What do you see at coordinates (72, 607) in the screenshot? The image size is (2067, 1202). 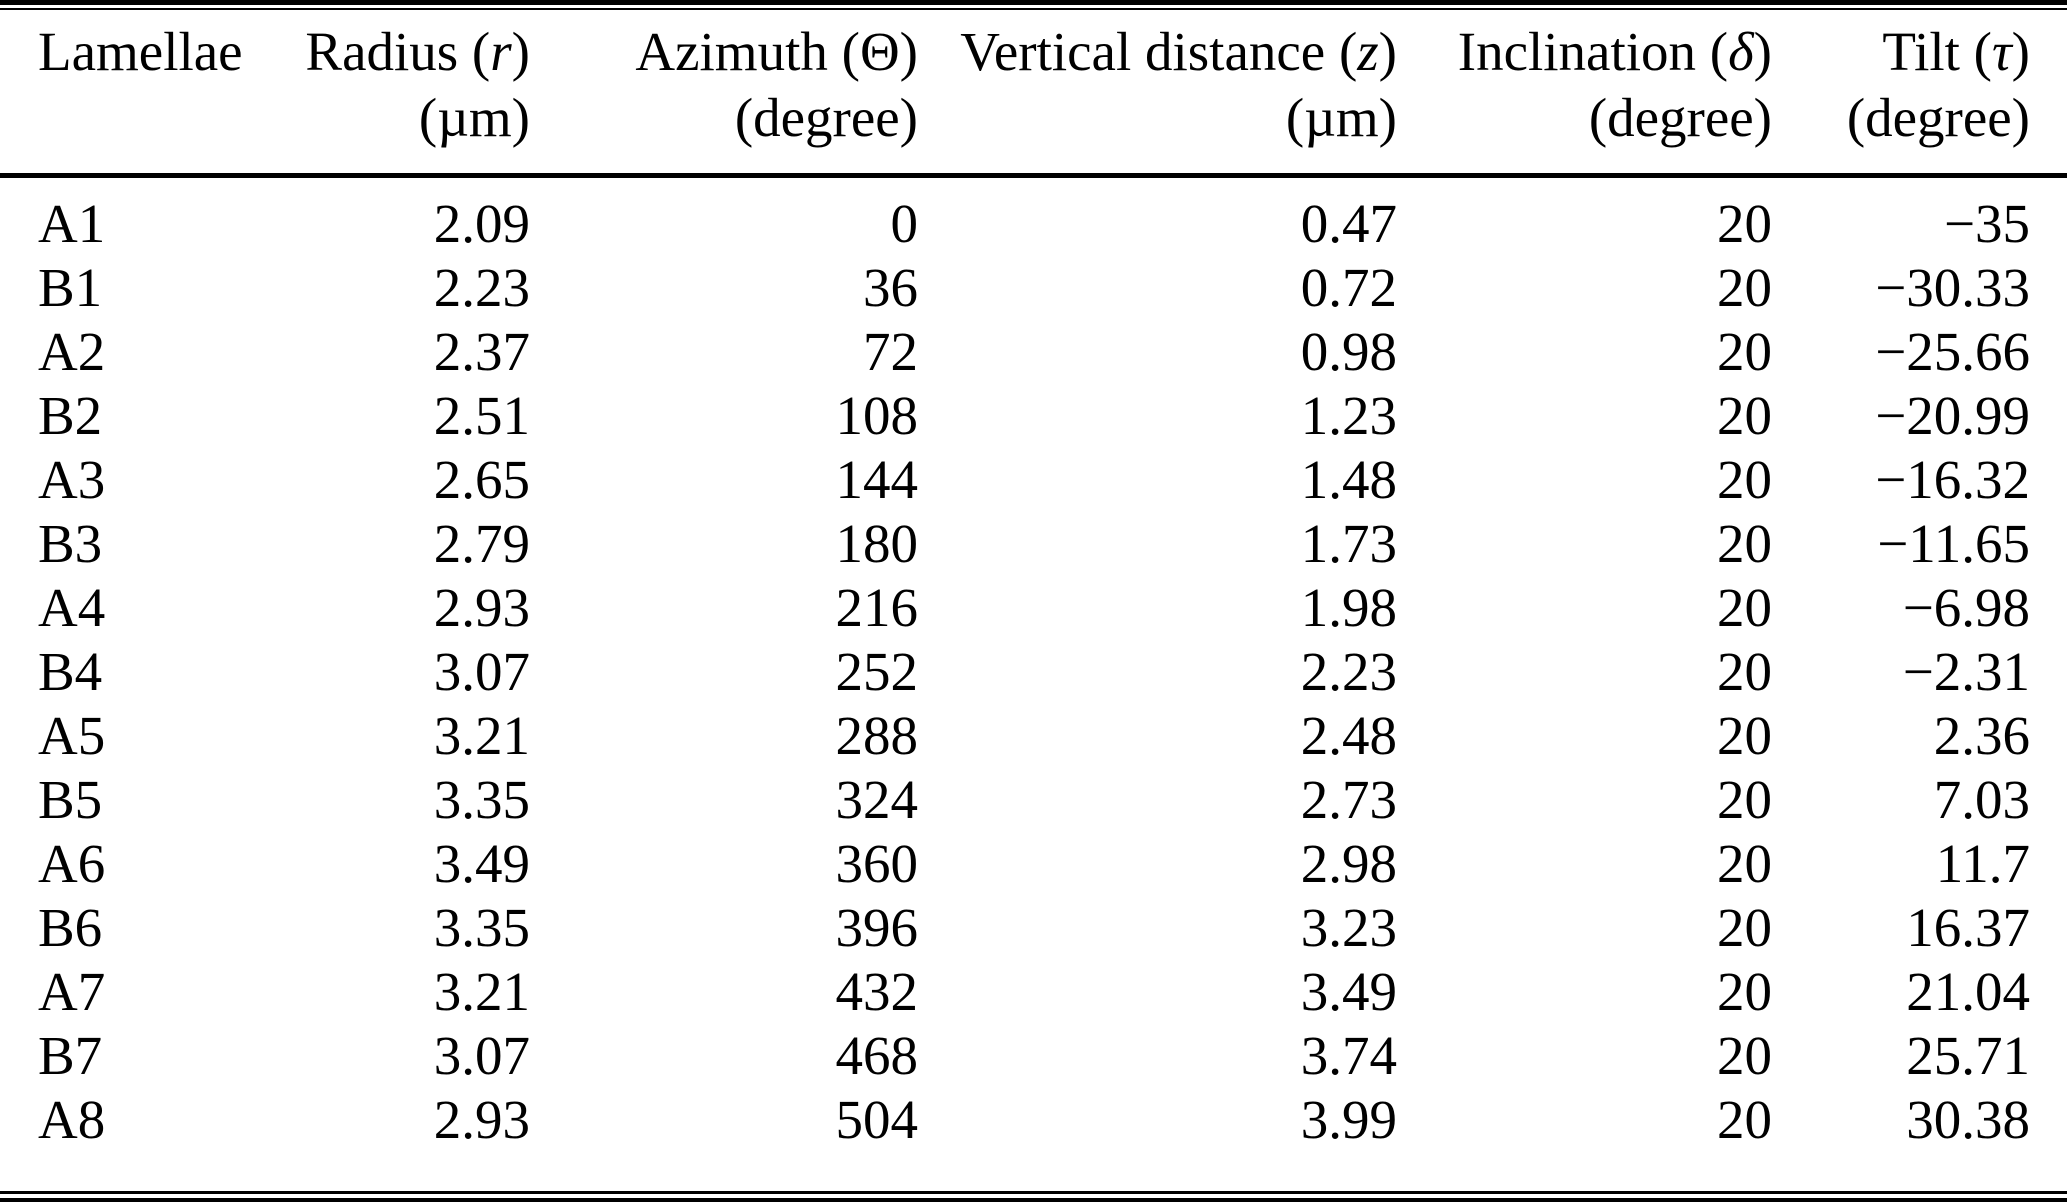 I see `cell-lamellae: A4` at bounding box center [72, 607].